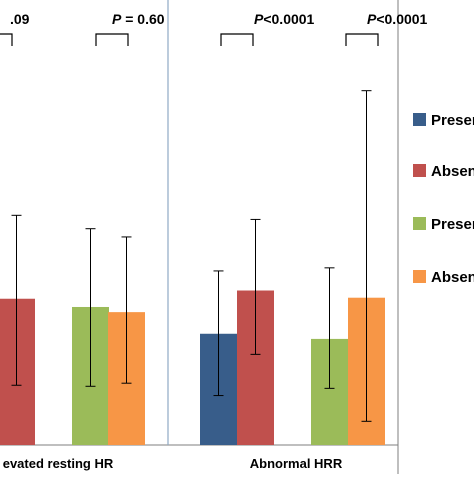  Describe the element at coordinates (17, 371) in the screenshot. I see `bar-absent-red` at that location.